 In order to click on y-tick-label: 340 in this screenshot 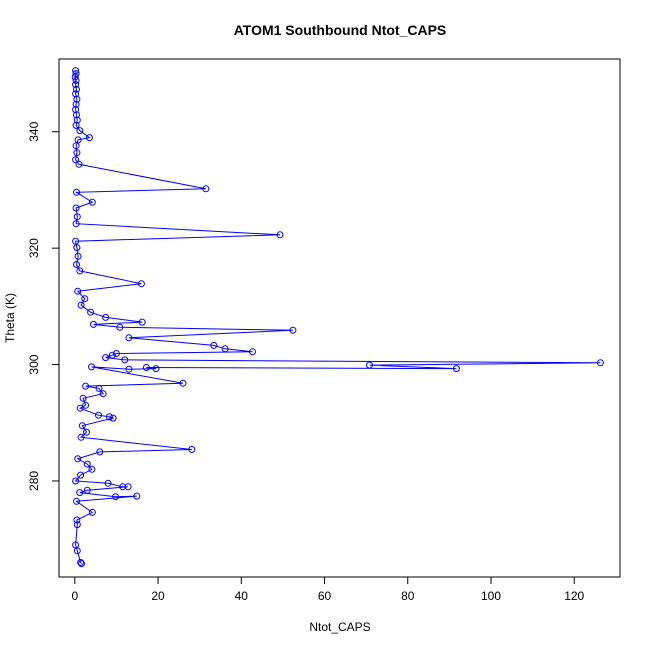, I will do `click(34, 131)`.